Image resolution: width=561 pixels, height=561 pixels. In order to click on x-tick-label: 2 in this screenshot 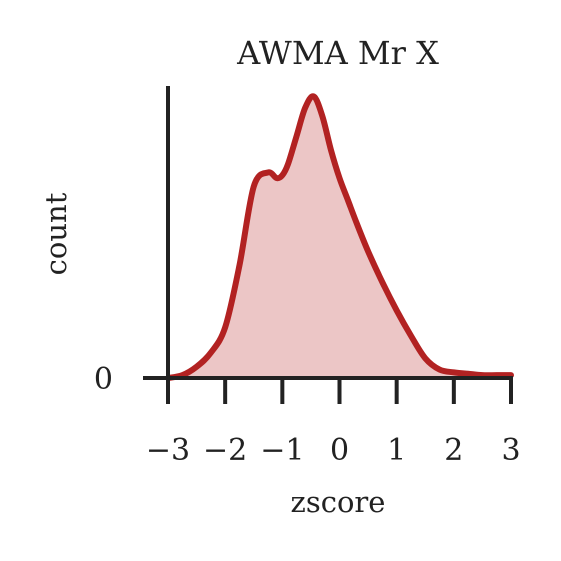, I will do `click(453, 450)`.